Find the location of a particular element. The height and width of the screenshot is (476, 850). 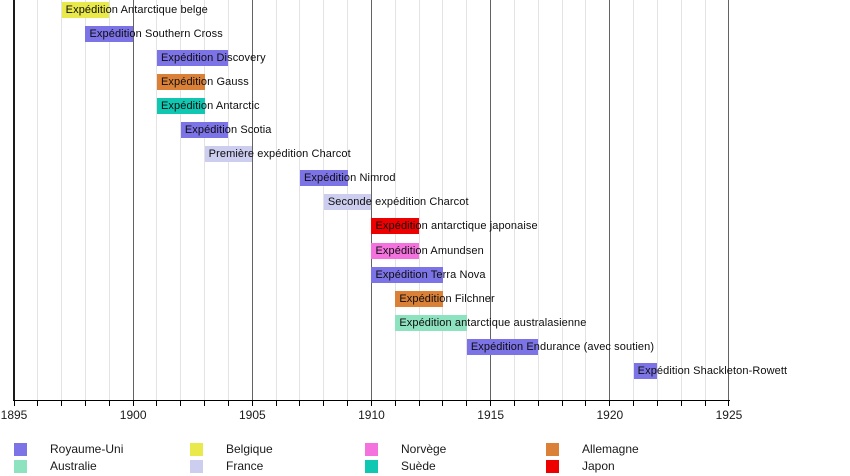

axis-tick-1925 is located at coordinates (729, 403).